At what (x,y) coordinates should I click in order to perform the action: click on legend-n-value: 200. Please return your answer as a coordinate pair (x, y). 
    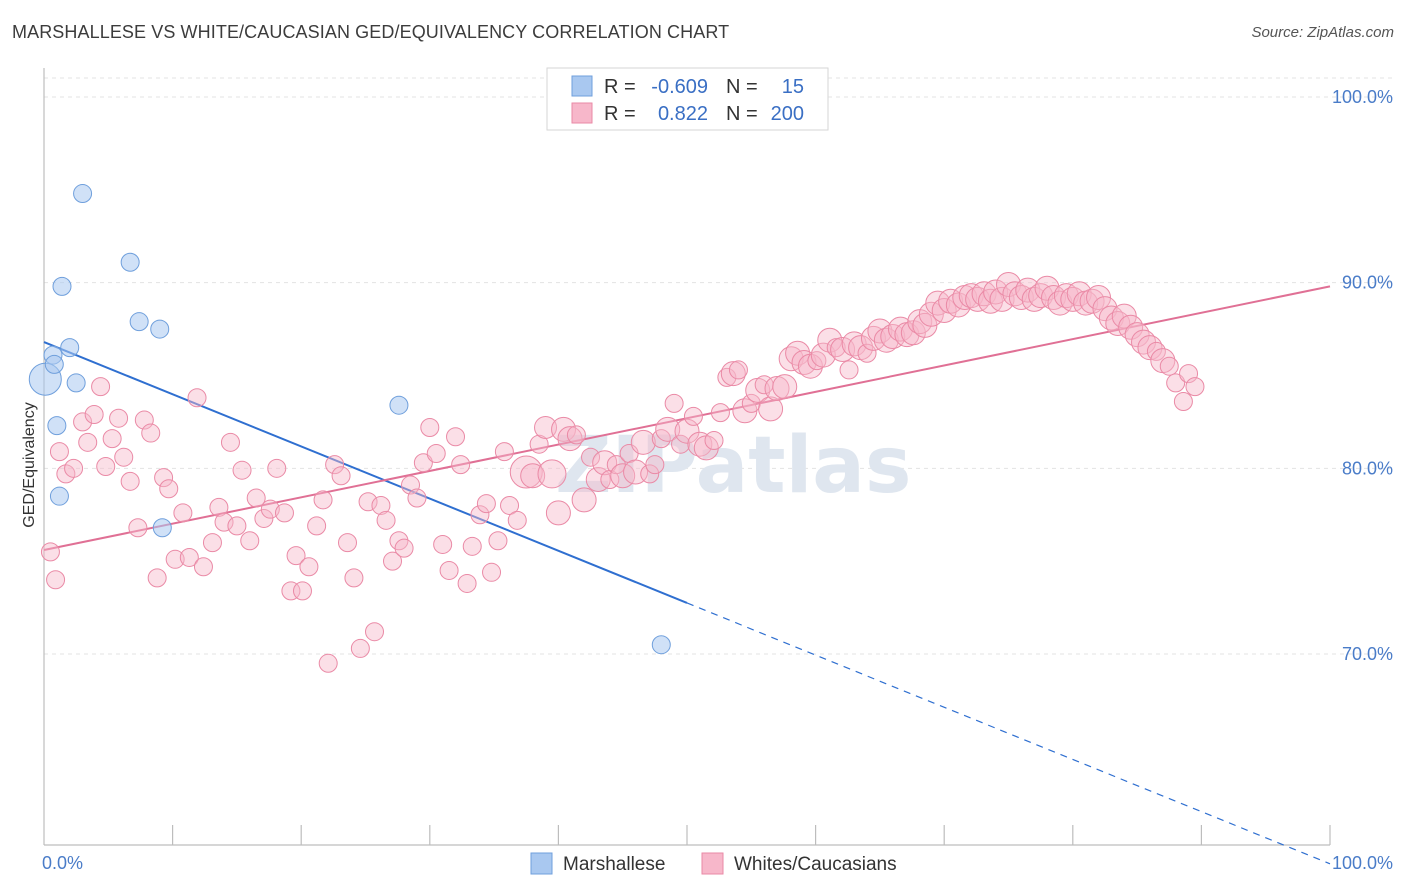
    Looking at the image, I should click on (787, 114).